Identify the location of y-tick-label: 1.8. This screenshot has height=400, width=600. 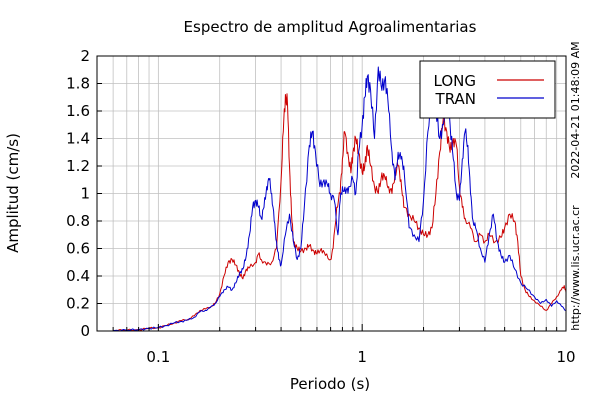
(78, 84).